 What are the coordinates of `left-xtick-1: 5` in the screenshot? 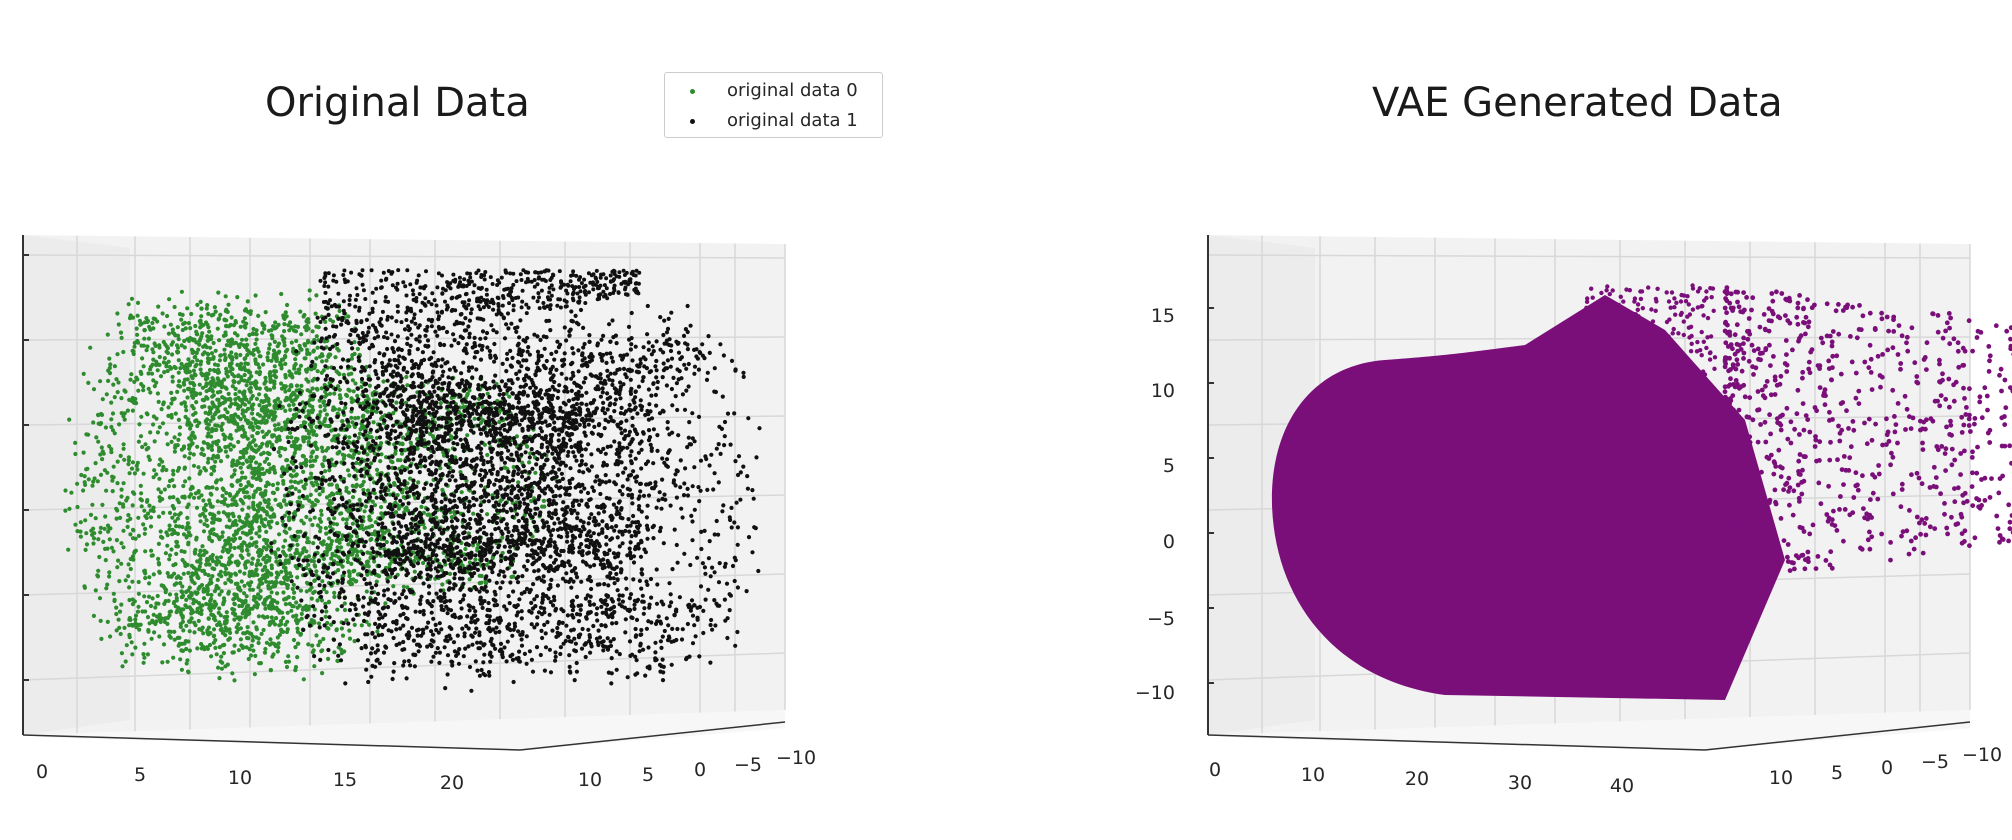 It's located at (140, 775).